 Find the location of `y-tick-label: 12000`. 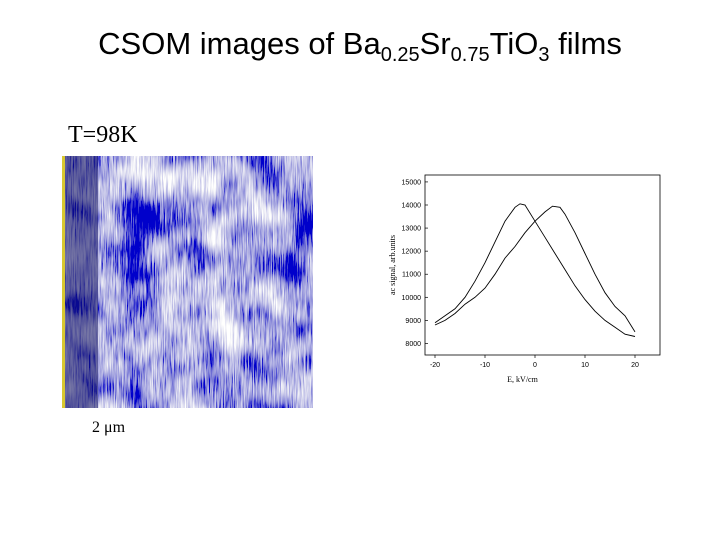

y-tick-label: 12000 is located at coordinates (412, 252).